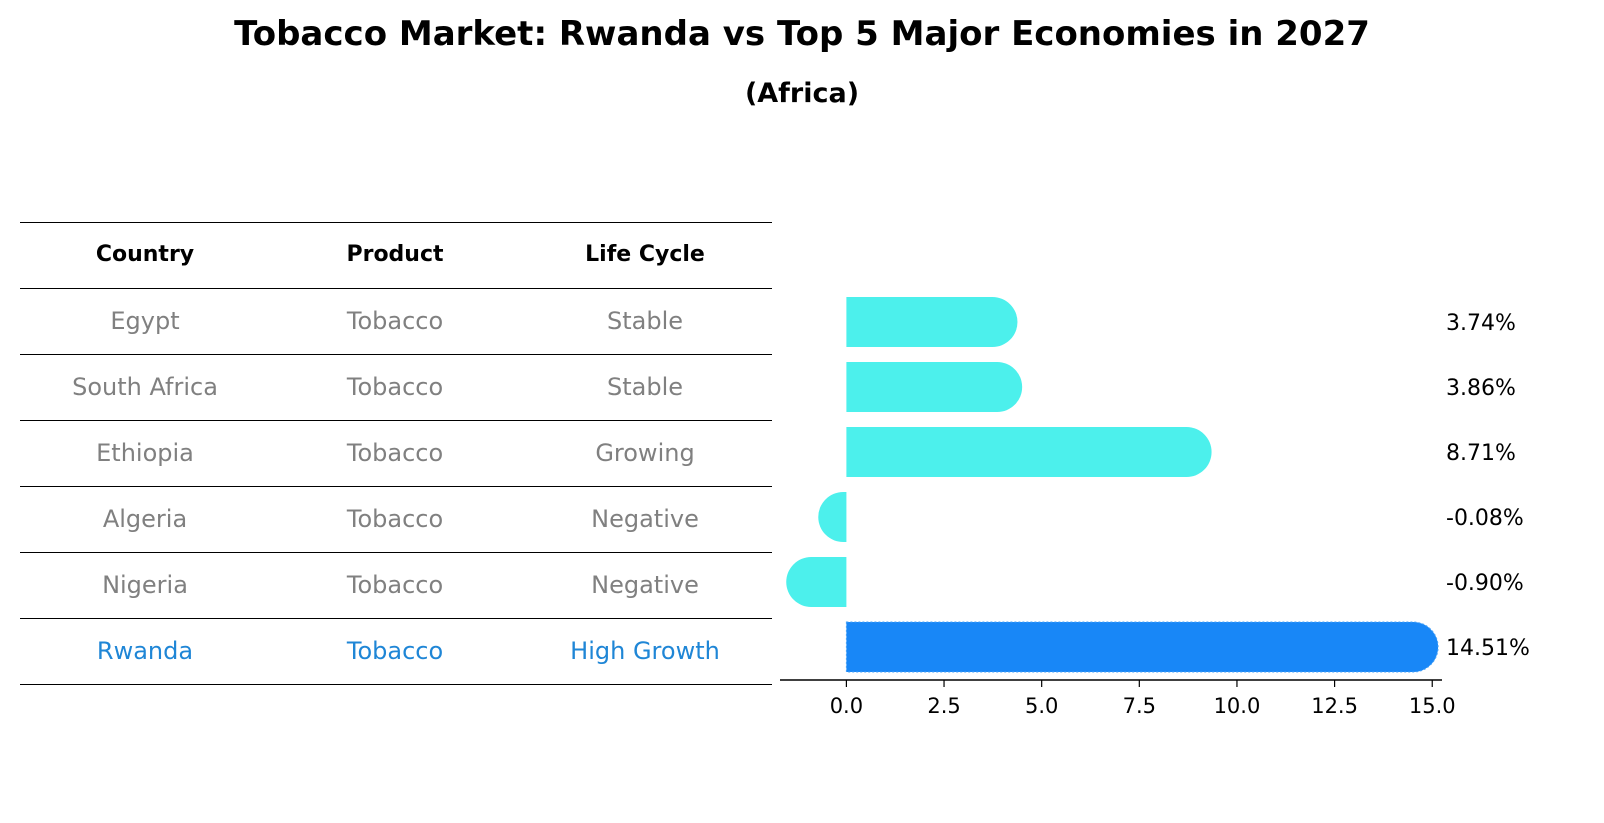 This screenshot has height=823, width=1604. What do you see at coordinates (145, 519) in the screenshot?
I see `country-cell: Algeria` at bounding box center [145, 519].